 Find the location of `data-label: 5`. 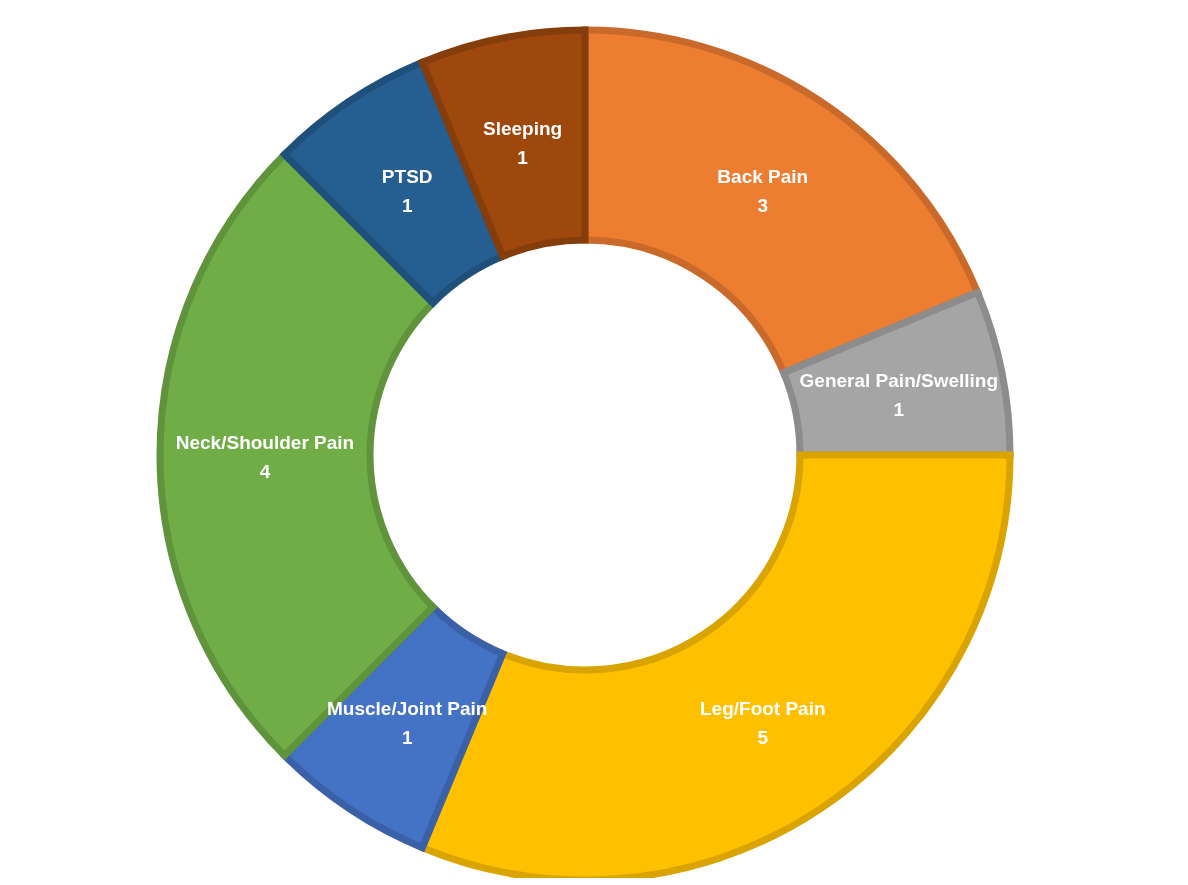

data-label: 5 is located at coordinates (763, 738).